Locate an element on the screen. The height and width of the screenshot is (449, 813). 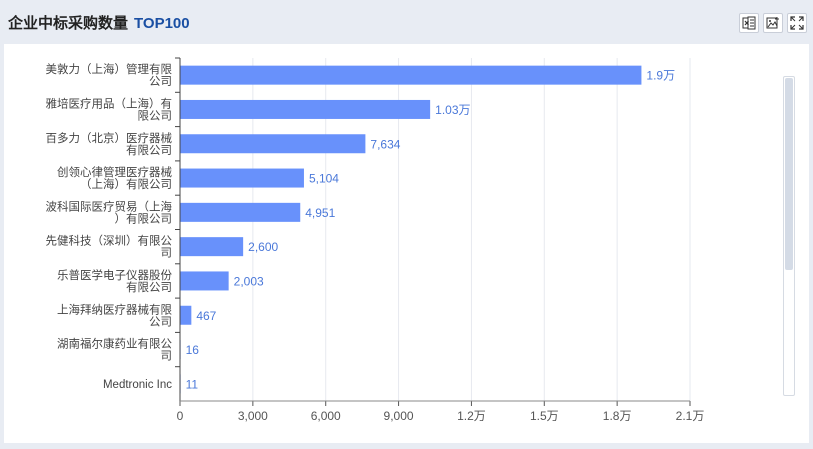
category-label: 美敦力（上海）管理有限公司 is located at coordinates (109, 75).